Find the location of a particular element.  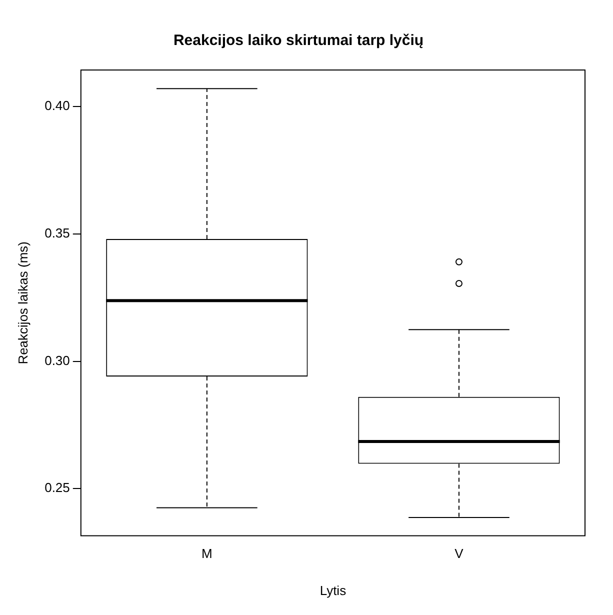

y-tick-label: 0.35 is located at coordinates (57, 232).